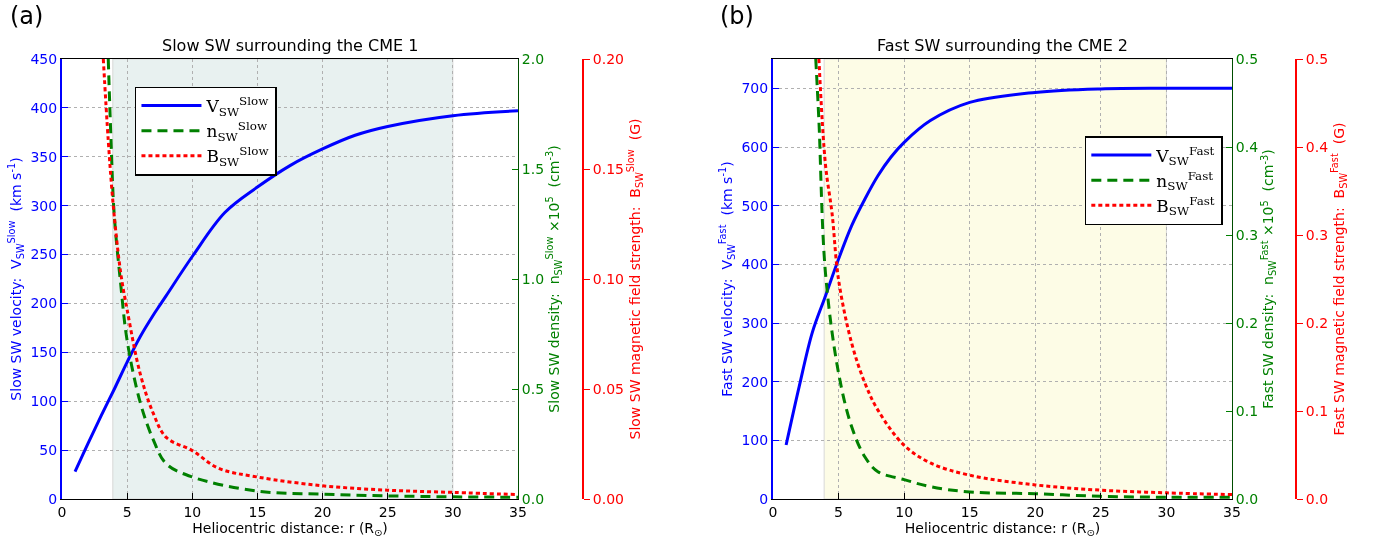 The height and width of the screenshot is (550, 1379). What do you see at coordinates (755, 146) in the screenshot?
I see `y-tick-label: 600` at bounding box center [755, 146].